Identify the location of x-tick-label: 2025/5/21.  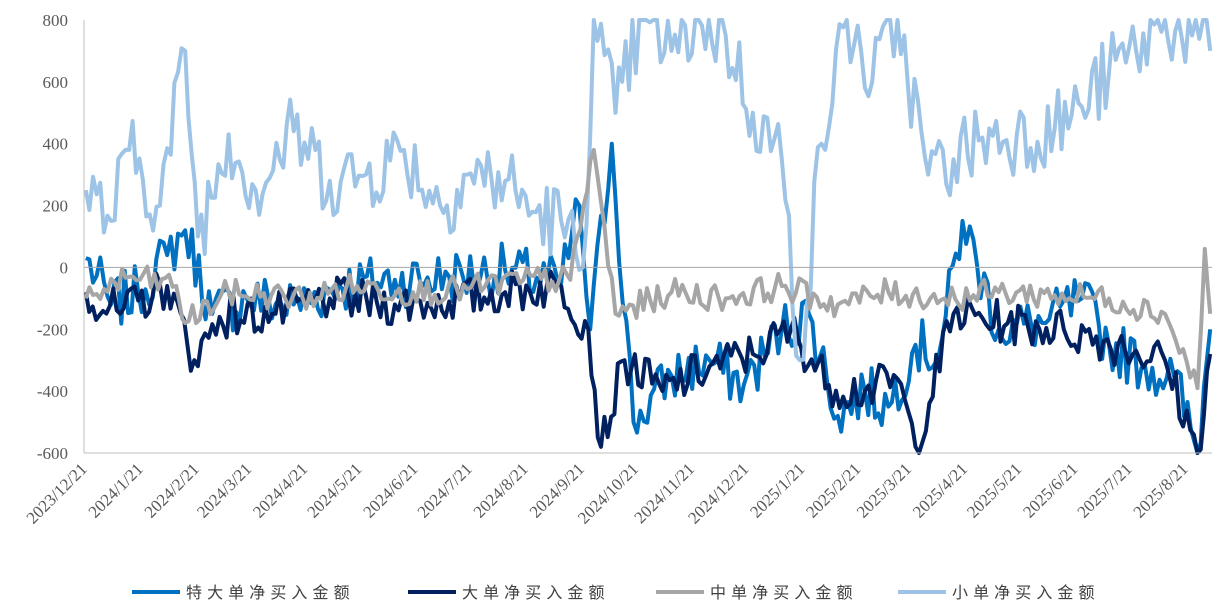
(994, 490).